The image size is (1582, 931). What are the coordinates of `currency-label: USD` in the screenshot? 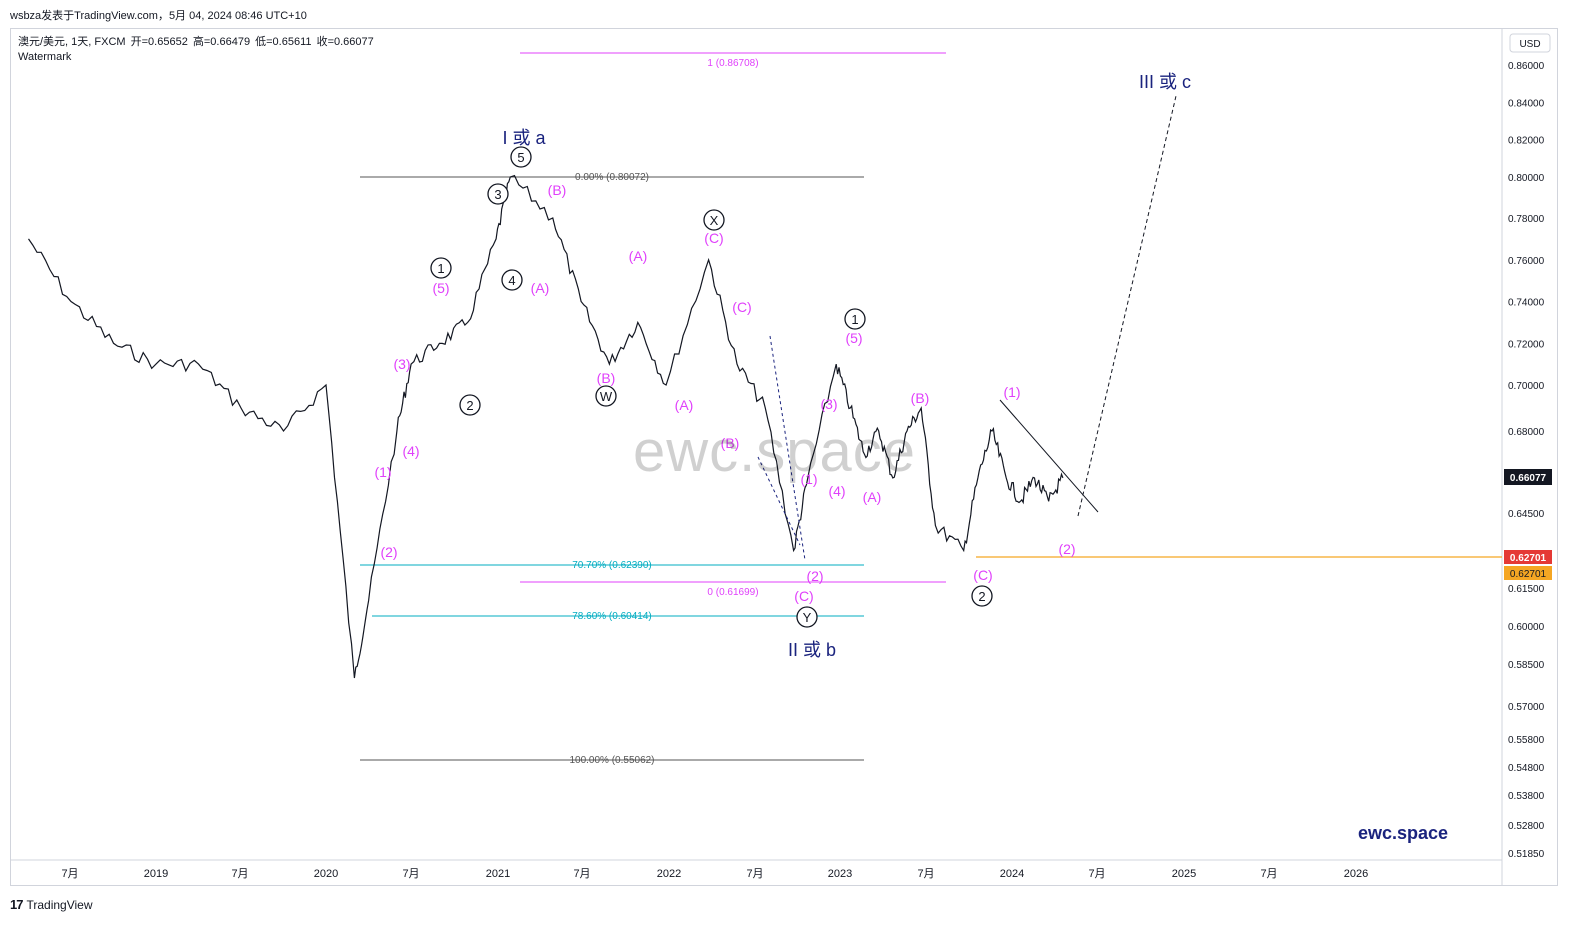 It's located at (1529, 44).